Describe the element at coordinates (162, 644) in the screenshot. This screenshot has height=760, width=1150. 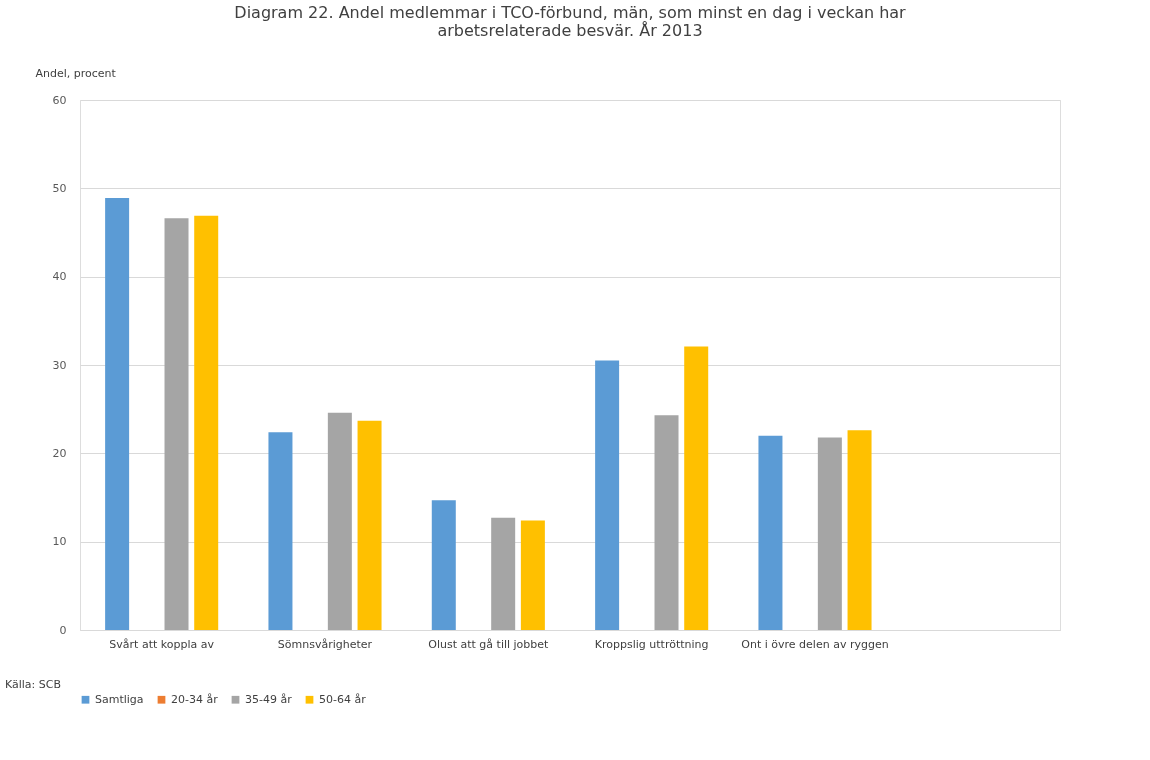
I see `x-tick-label: Svårt att koppla av` at that location.